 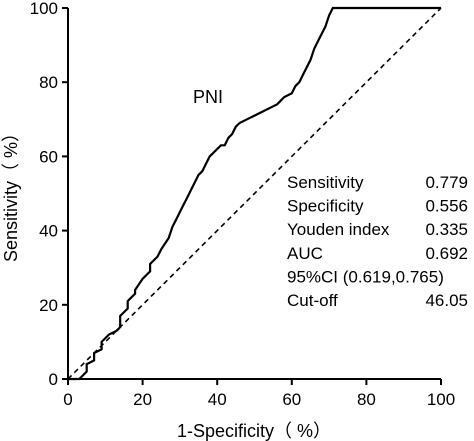 What do you see at coordinates (208, 97) in the screenshot?
I see `series-label-pni: PNI` at bounding box center [208, 97].